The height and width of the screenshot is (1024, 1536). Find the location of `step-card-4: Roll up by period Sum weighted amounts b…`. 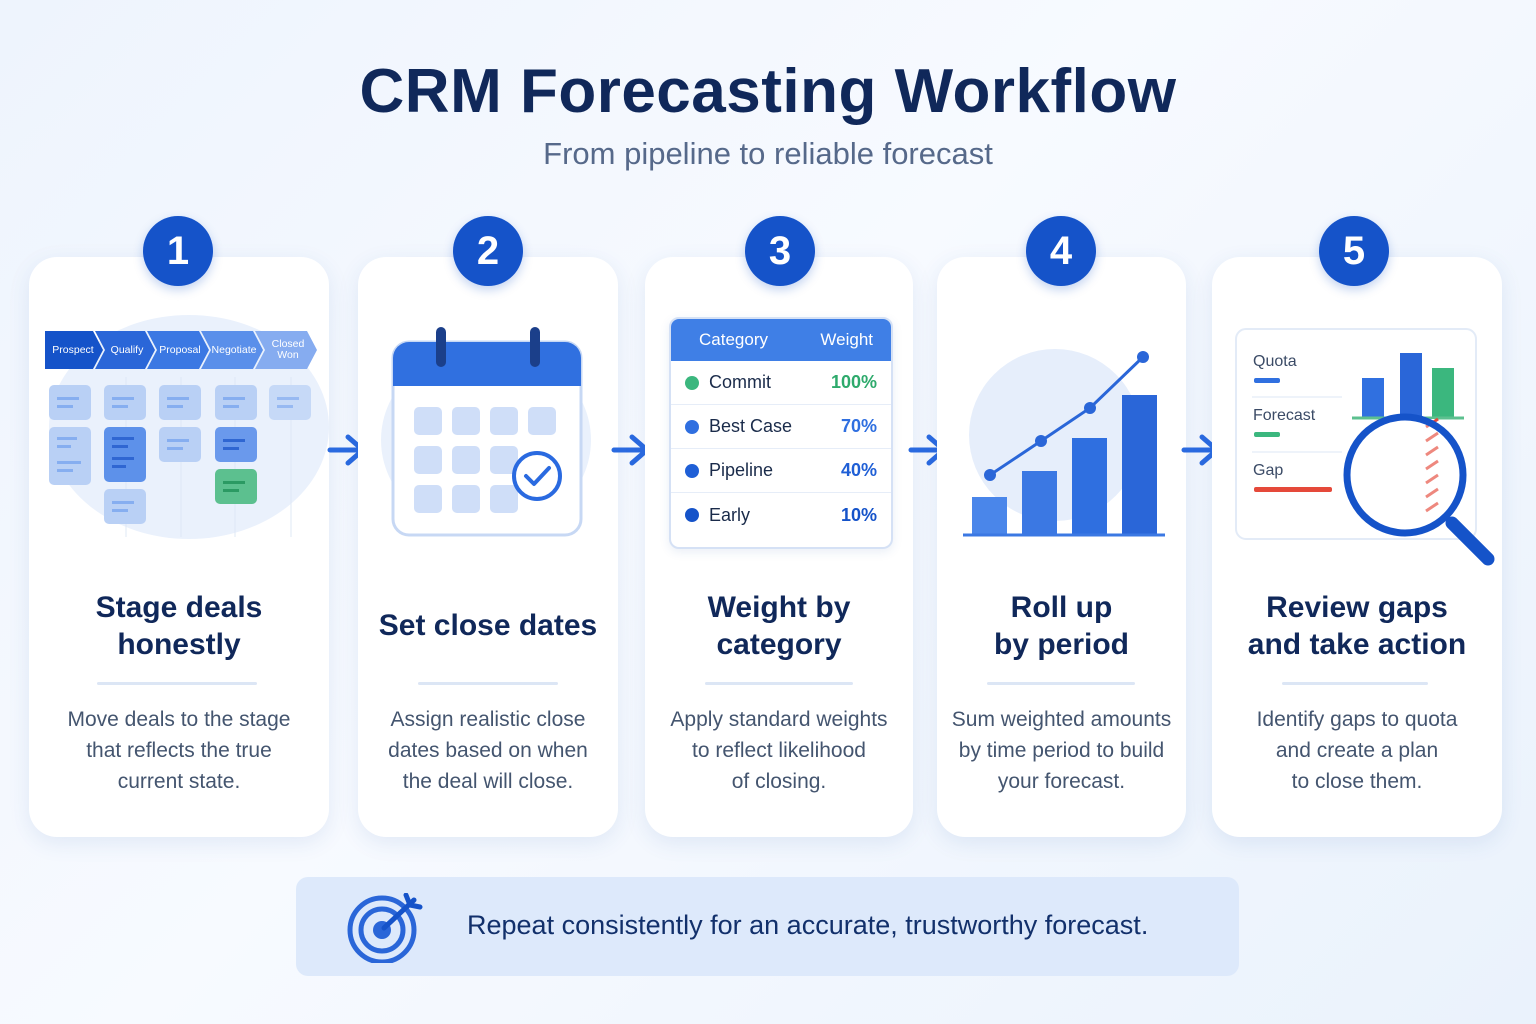

step-card-4: Roll up by period Sum weighted amounts b… is located at coordinates (1061, 547).